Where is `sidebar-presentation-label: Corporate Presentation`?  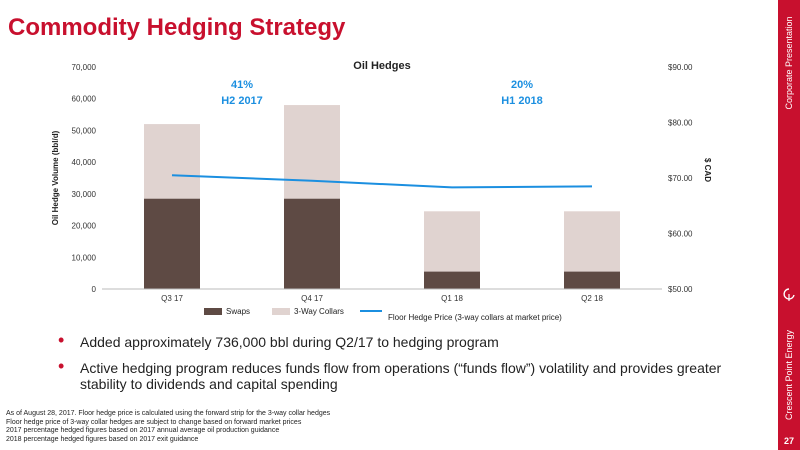
sidebar-presentation-label: Corporate Presentation is located at coordinates (789, 63).